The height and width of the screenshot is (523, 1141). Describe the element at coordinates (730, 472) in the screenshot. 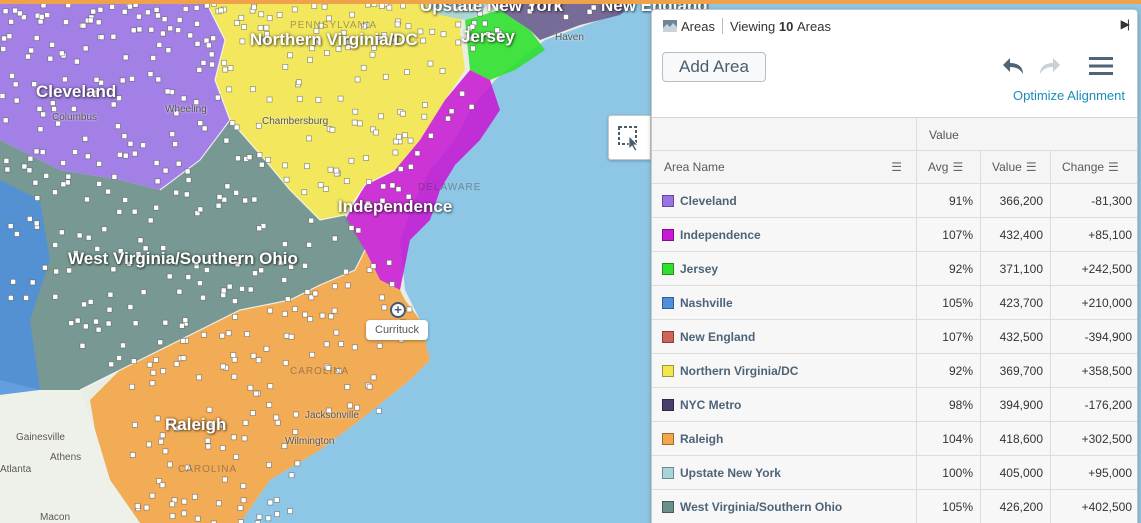

I see `area-name: Upstate New York` at that location.